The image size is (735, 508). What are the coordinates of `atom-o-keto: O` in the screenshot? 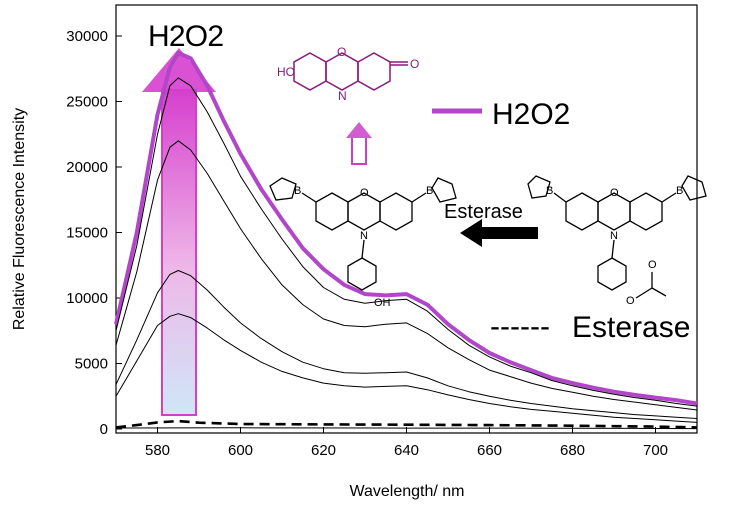 It's located at (414, 64).